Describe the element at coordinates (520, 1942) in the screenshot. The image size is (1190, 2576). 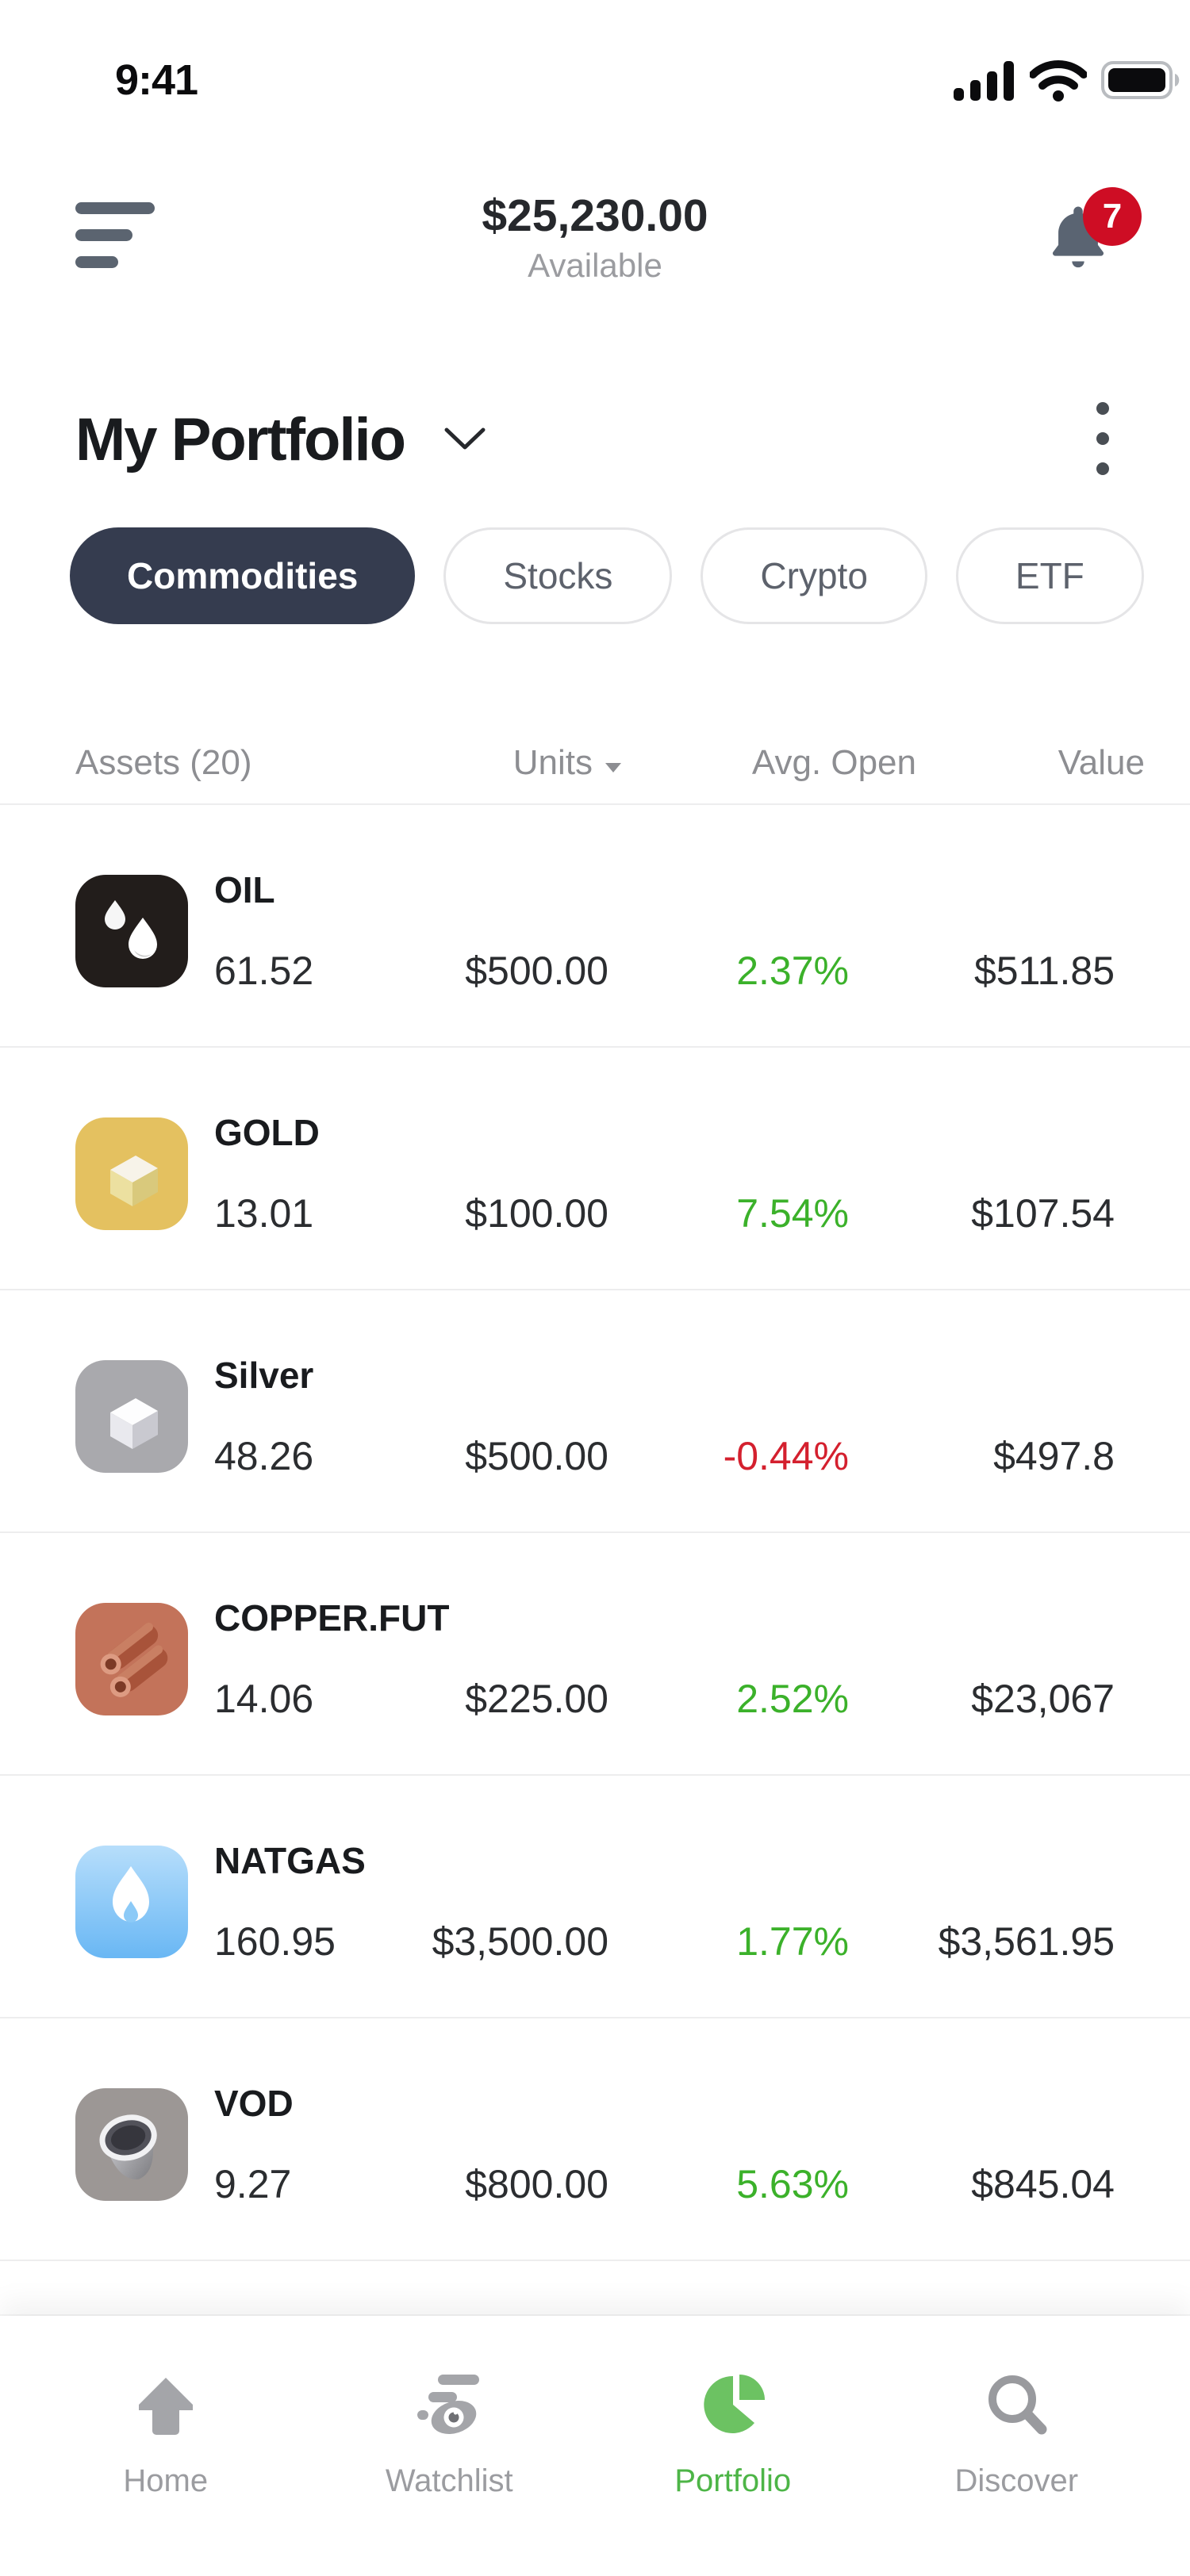
I see `asset-invested: $3,500.00` at that location.